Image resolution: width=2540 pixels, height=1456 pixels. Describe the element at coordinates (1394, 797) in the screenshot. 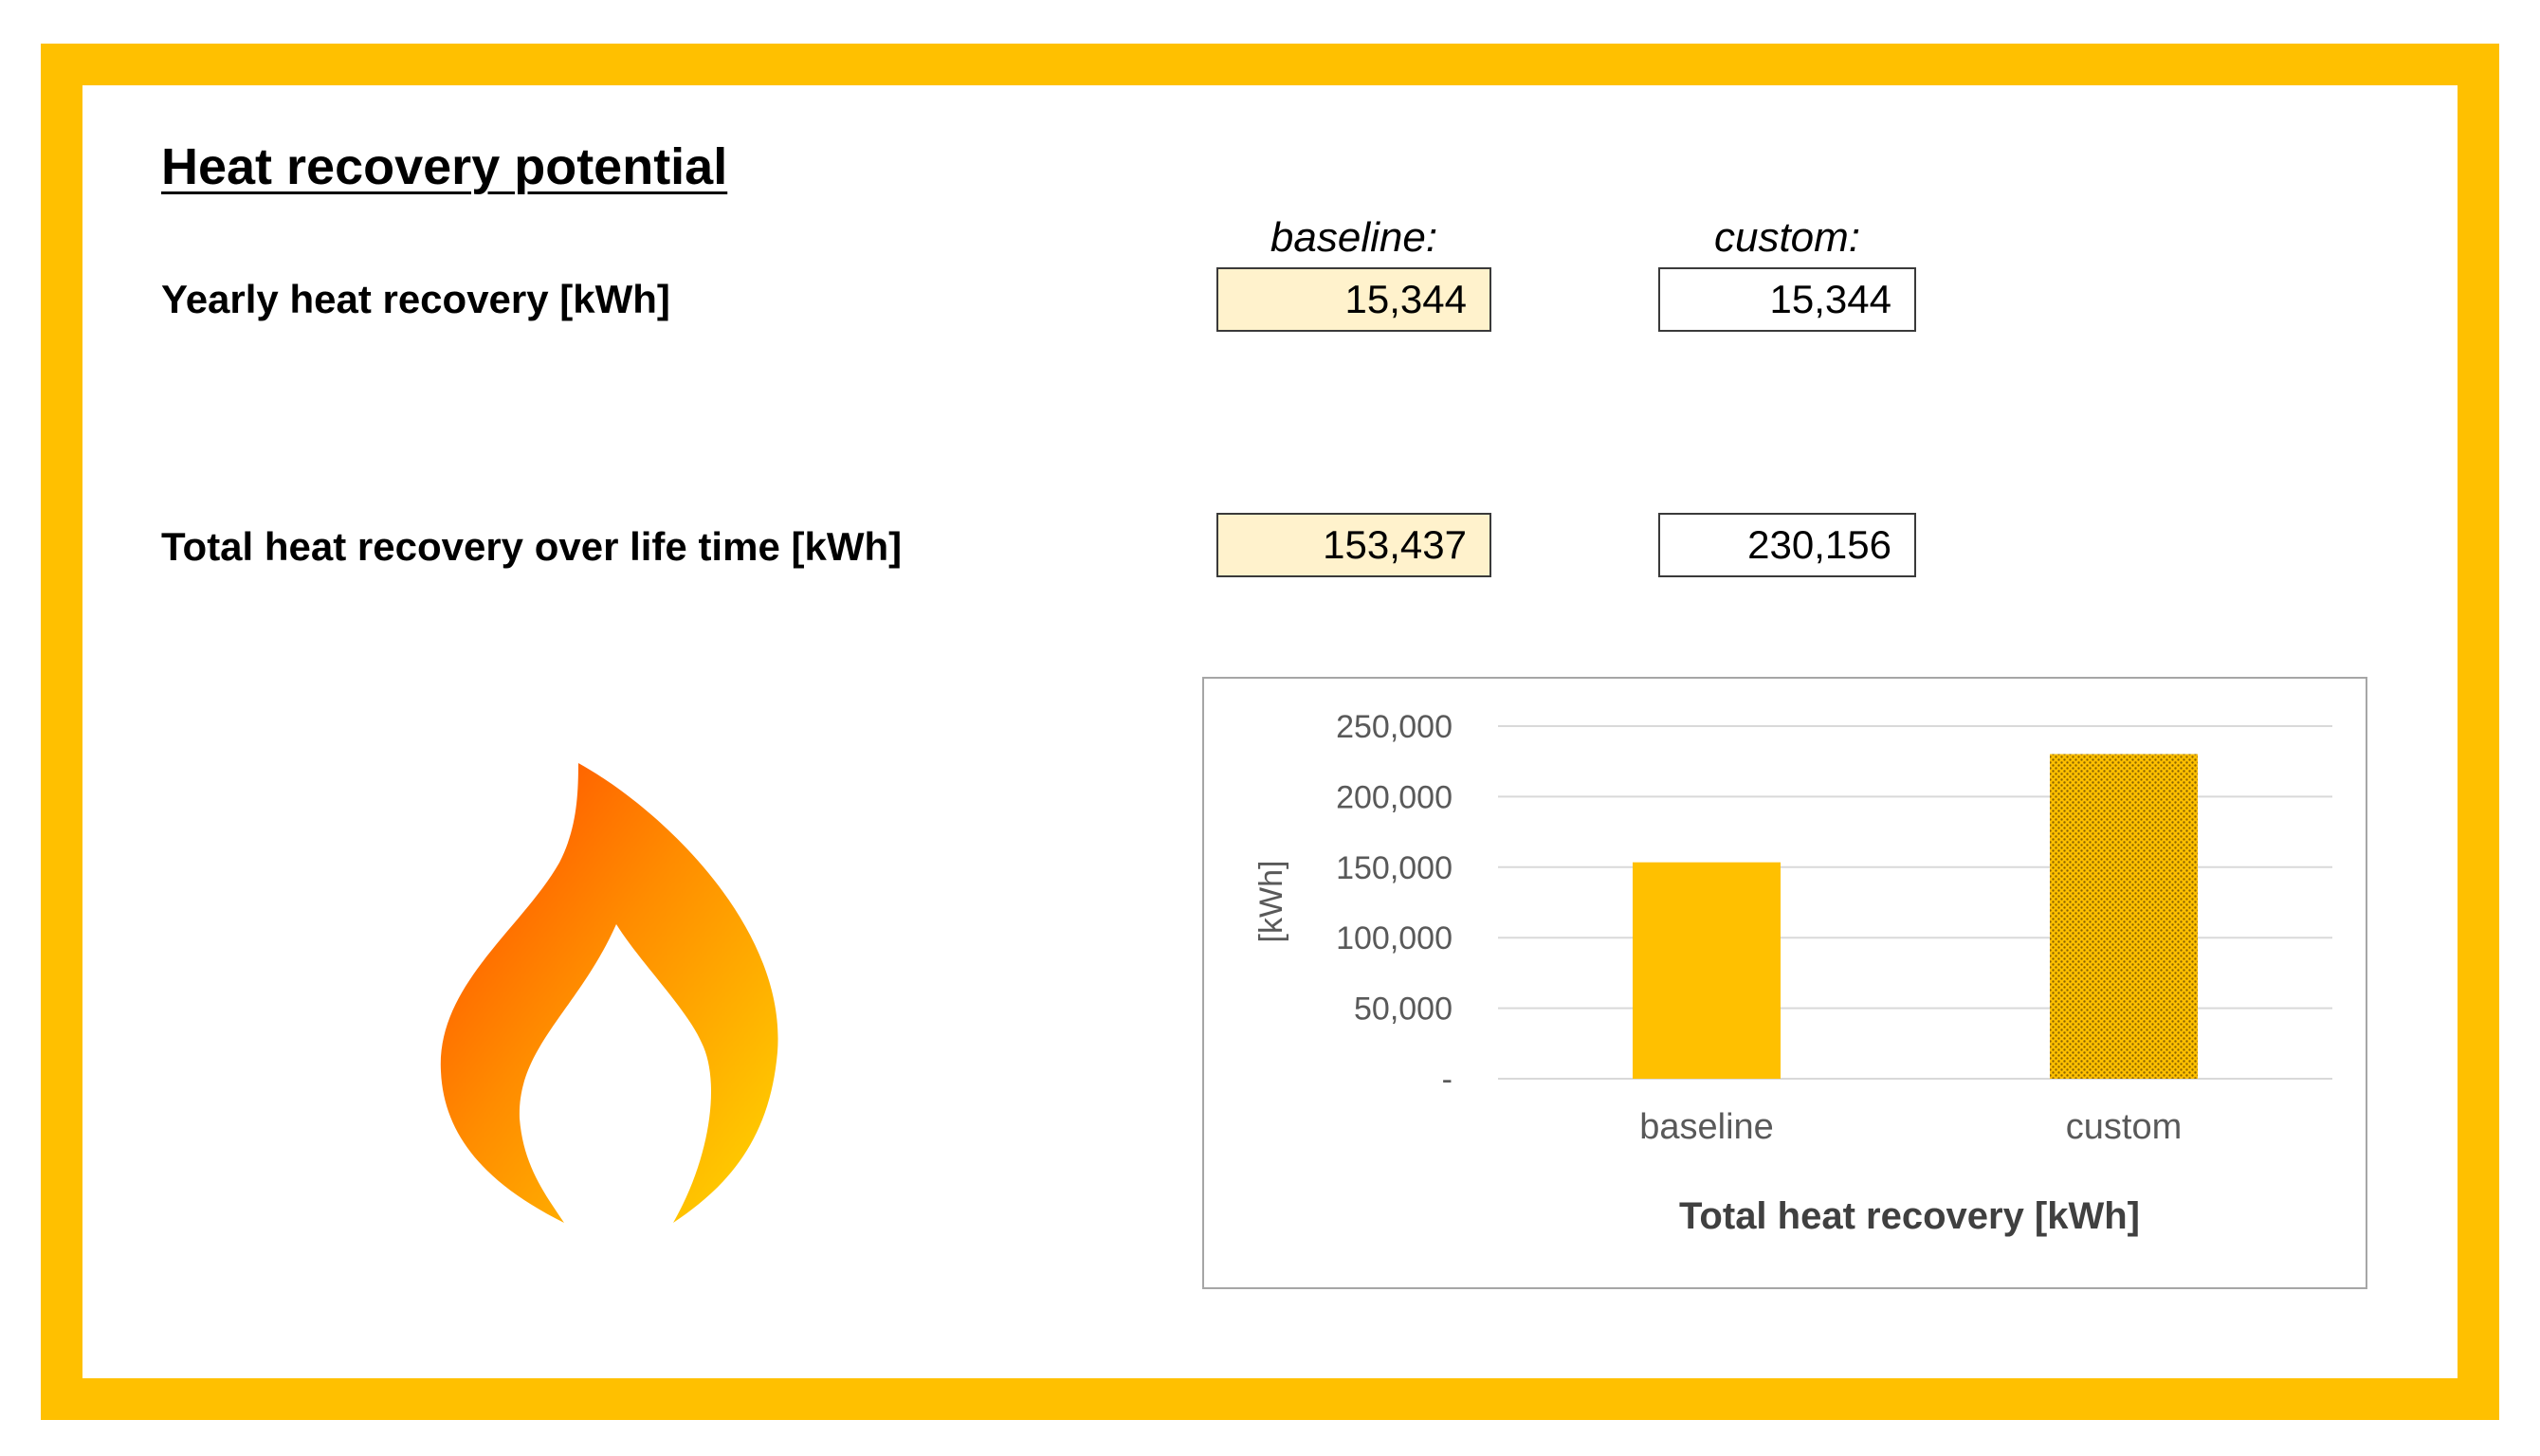

I see `y-tick-label: 200,000` at that location.